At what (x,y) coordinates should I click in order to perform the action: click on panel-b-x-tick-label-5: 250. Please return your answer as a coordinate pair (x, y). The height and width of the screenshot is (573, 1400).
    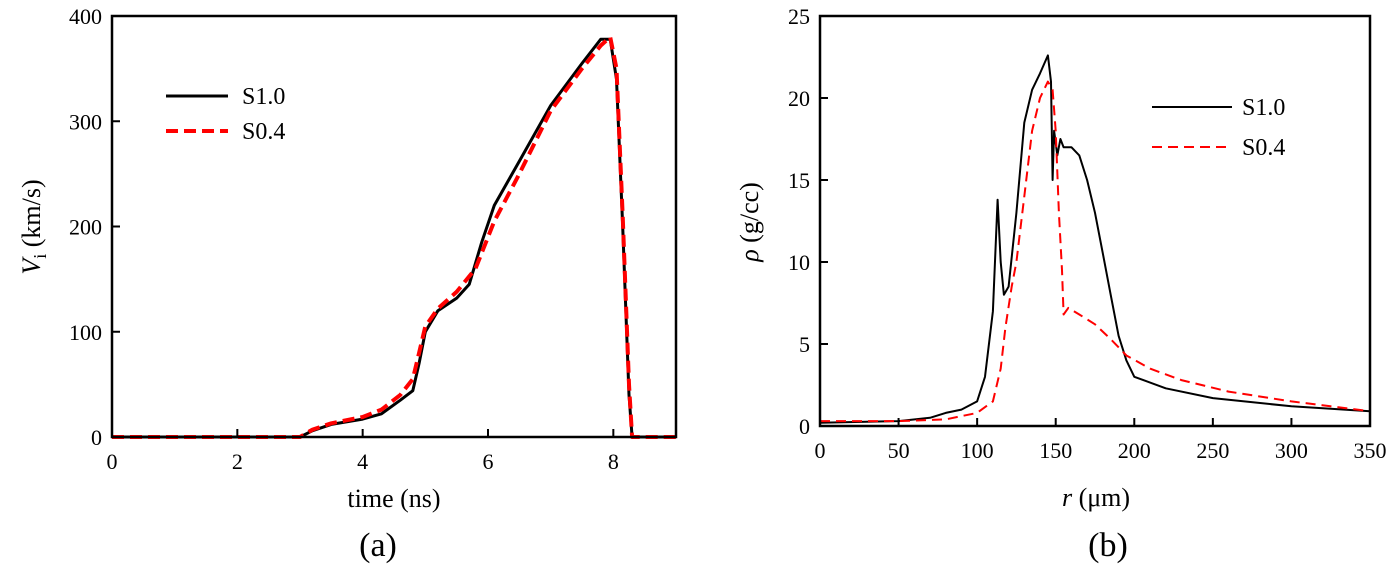
    Looking at the image, I should click on (1212, 450).